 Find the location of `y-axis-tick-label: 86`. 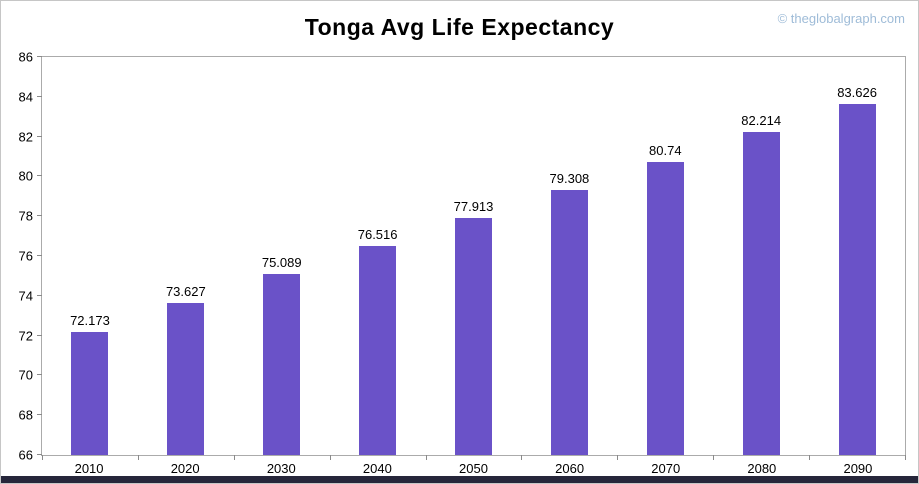

y-axis-tick-label: 86 is located at coordinates (25, 57).